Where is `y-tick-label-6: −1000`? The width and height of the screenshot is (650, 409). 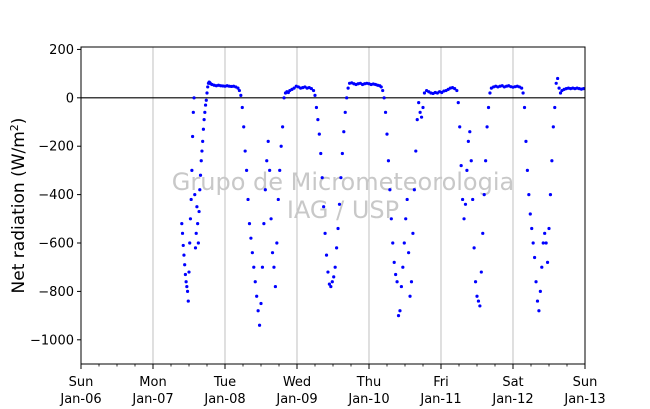
y-tick-label-6: −1000 is located at coordinates (52, 340).